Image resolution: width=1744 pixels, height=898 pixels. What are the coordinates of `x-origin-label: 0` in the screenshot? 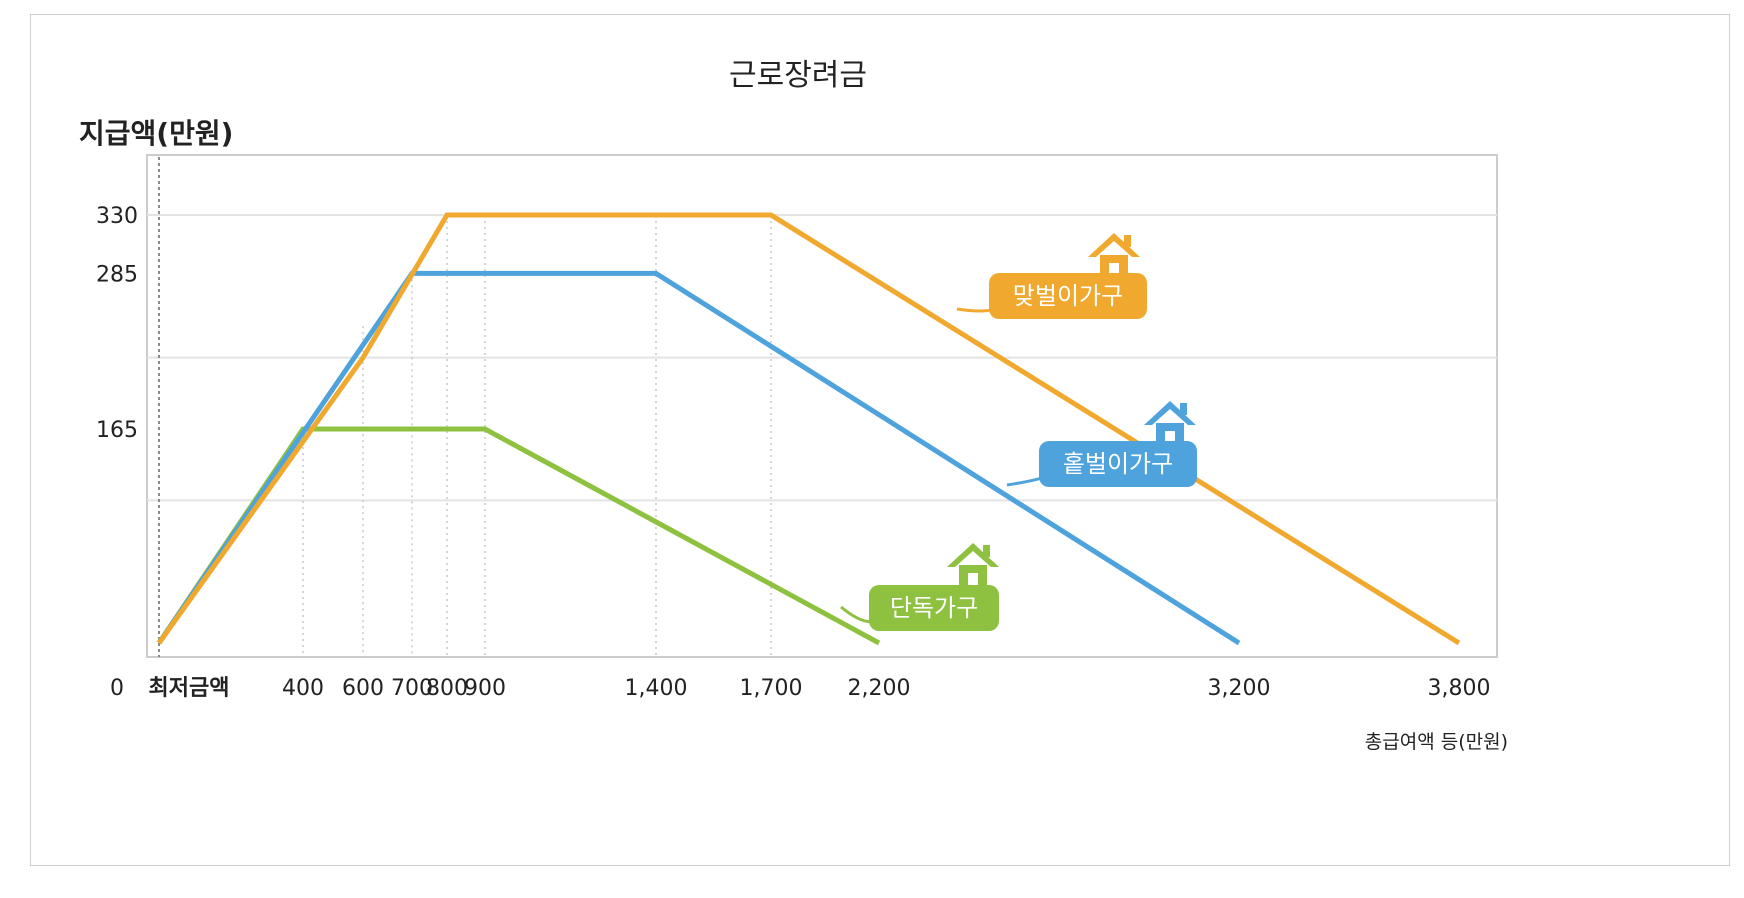 It's located at (117, 688).